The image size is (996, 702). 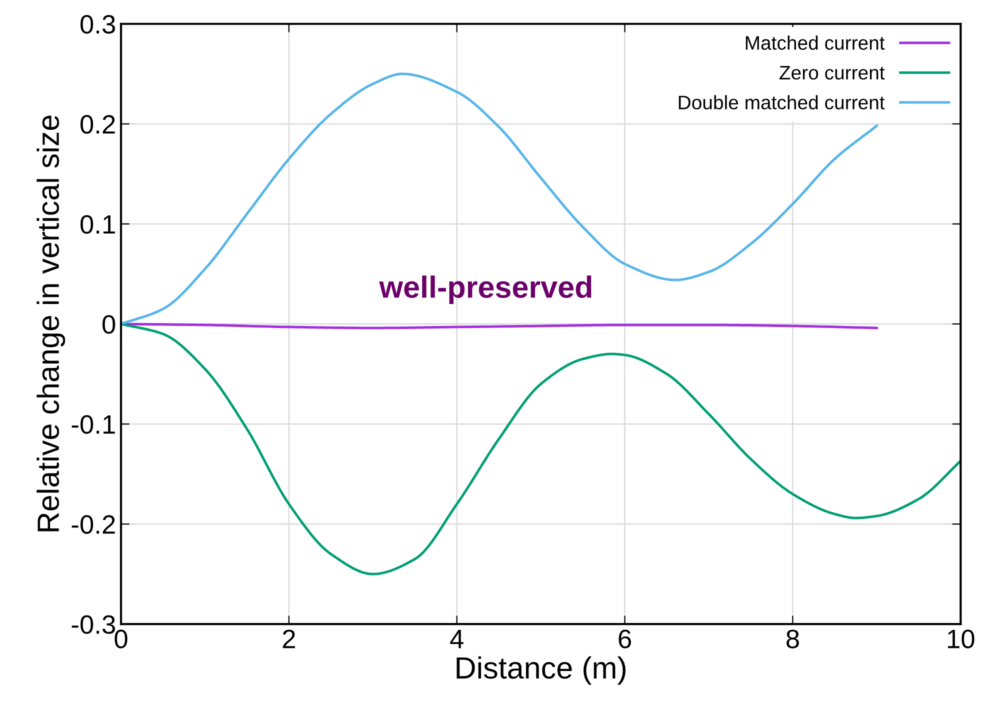 I want to click on legend-label: Zero current, so click(x=832, y=73).